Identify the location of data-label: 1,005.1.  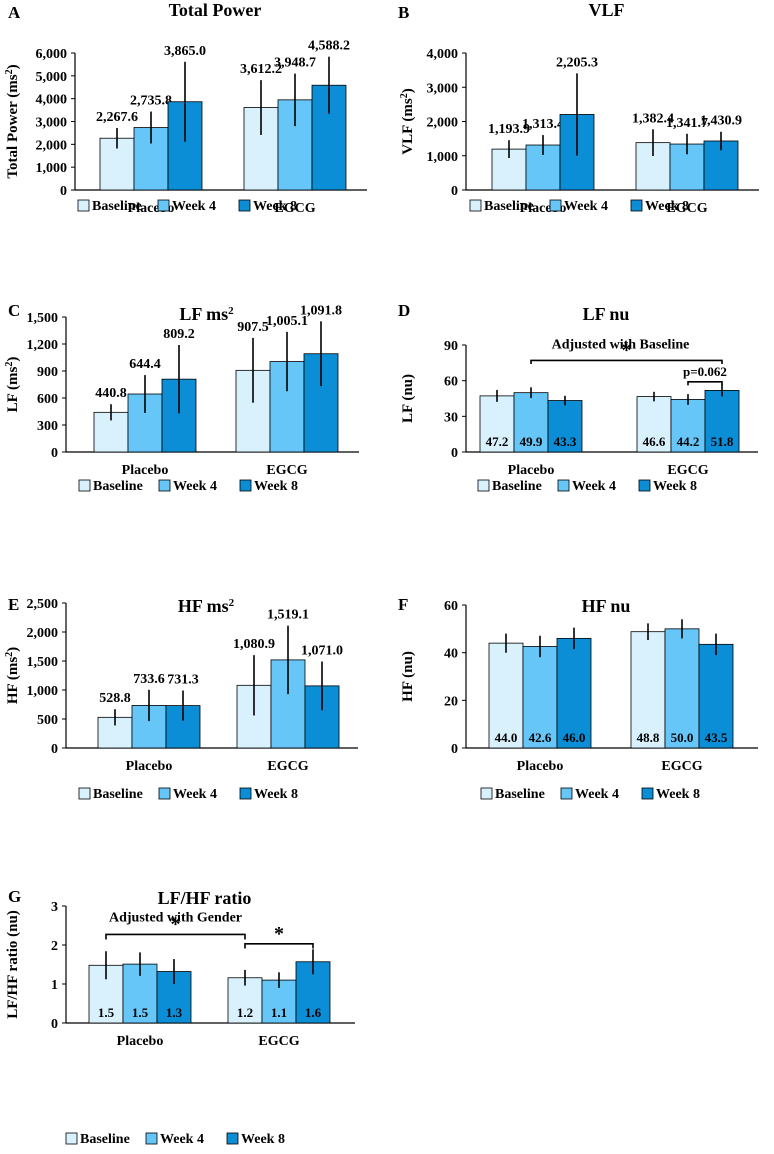
(287, 321).